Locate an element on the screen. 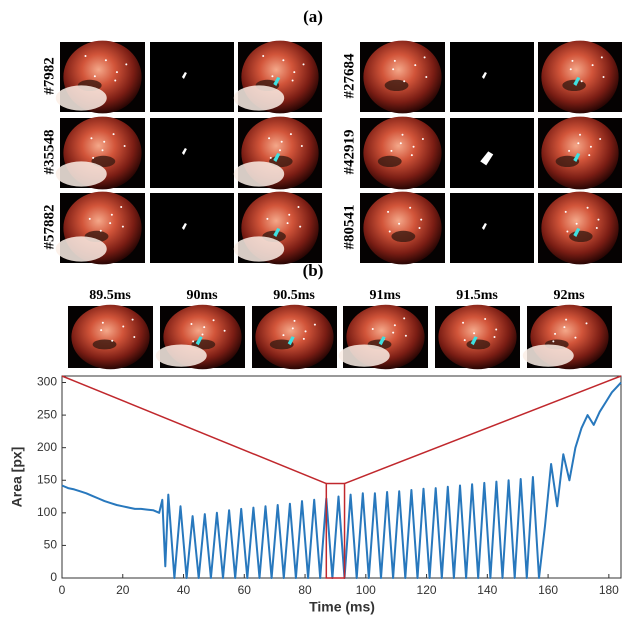 The height and width of the screenshot is (617, 626). x-tick-label: 160 is located at coordinates (548, 590).